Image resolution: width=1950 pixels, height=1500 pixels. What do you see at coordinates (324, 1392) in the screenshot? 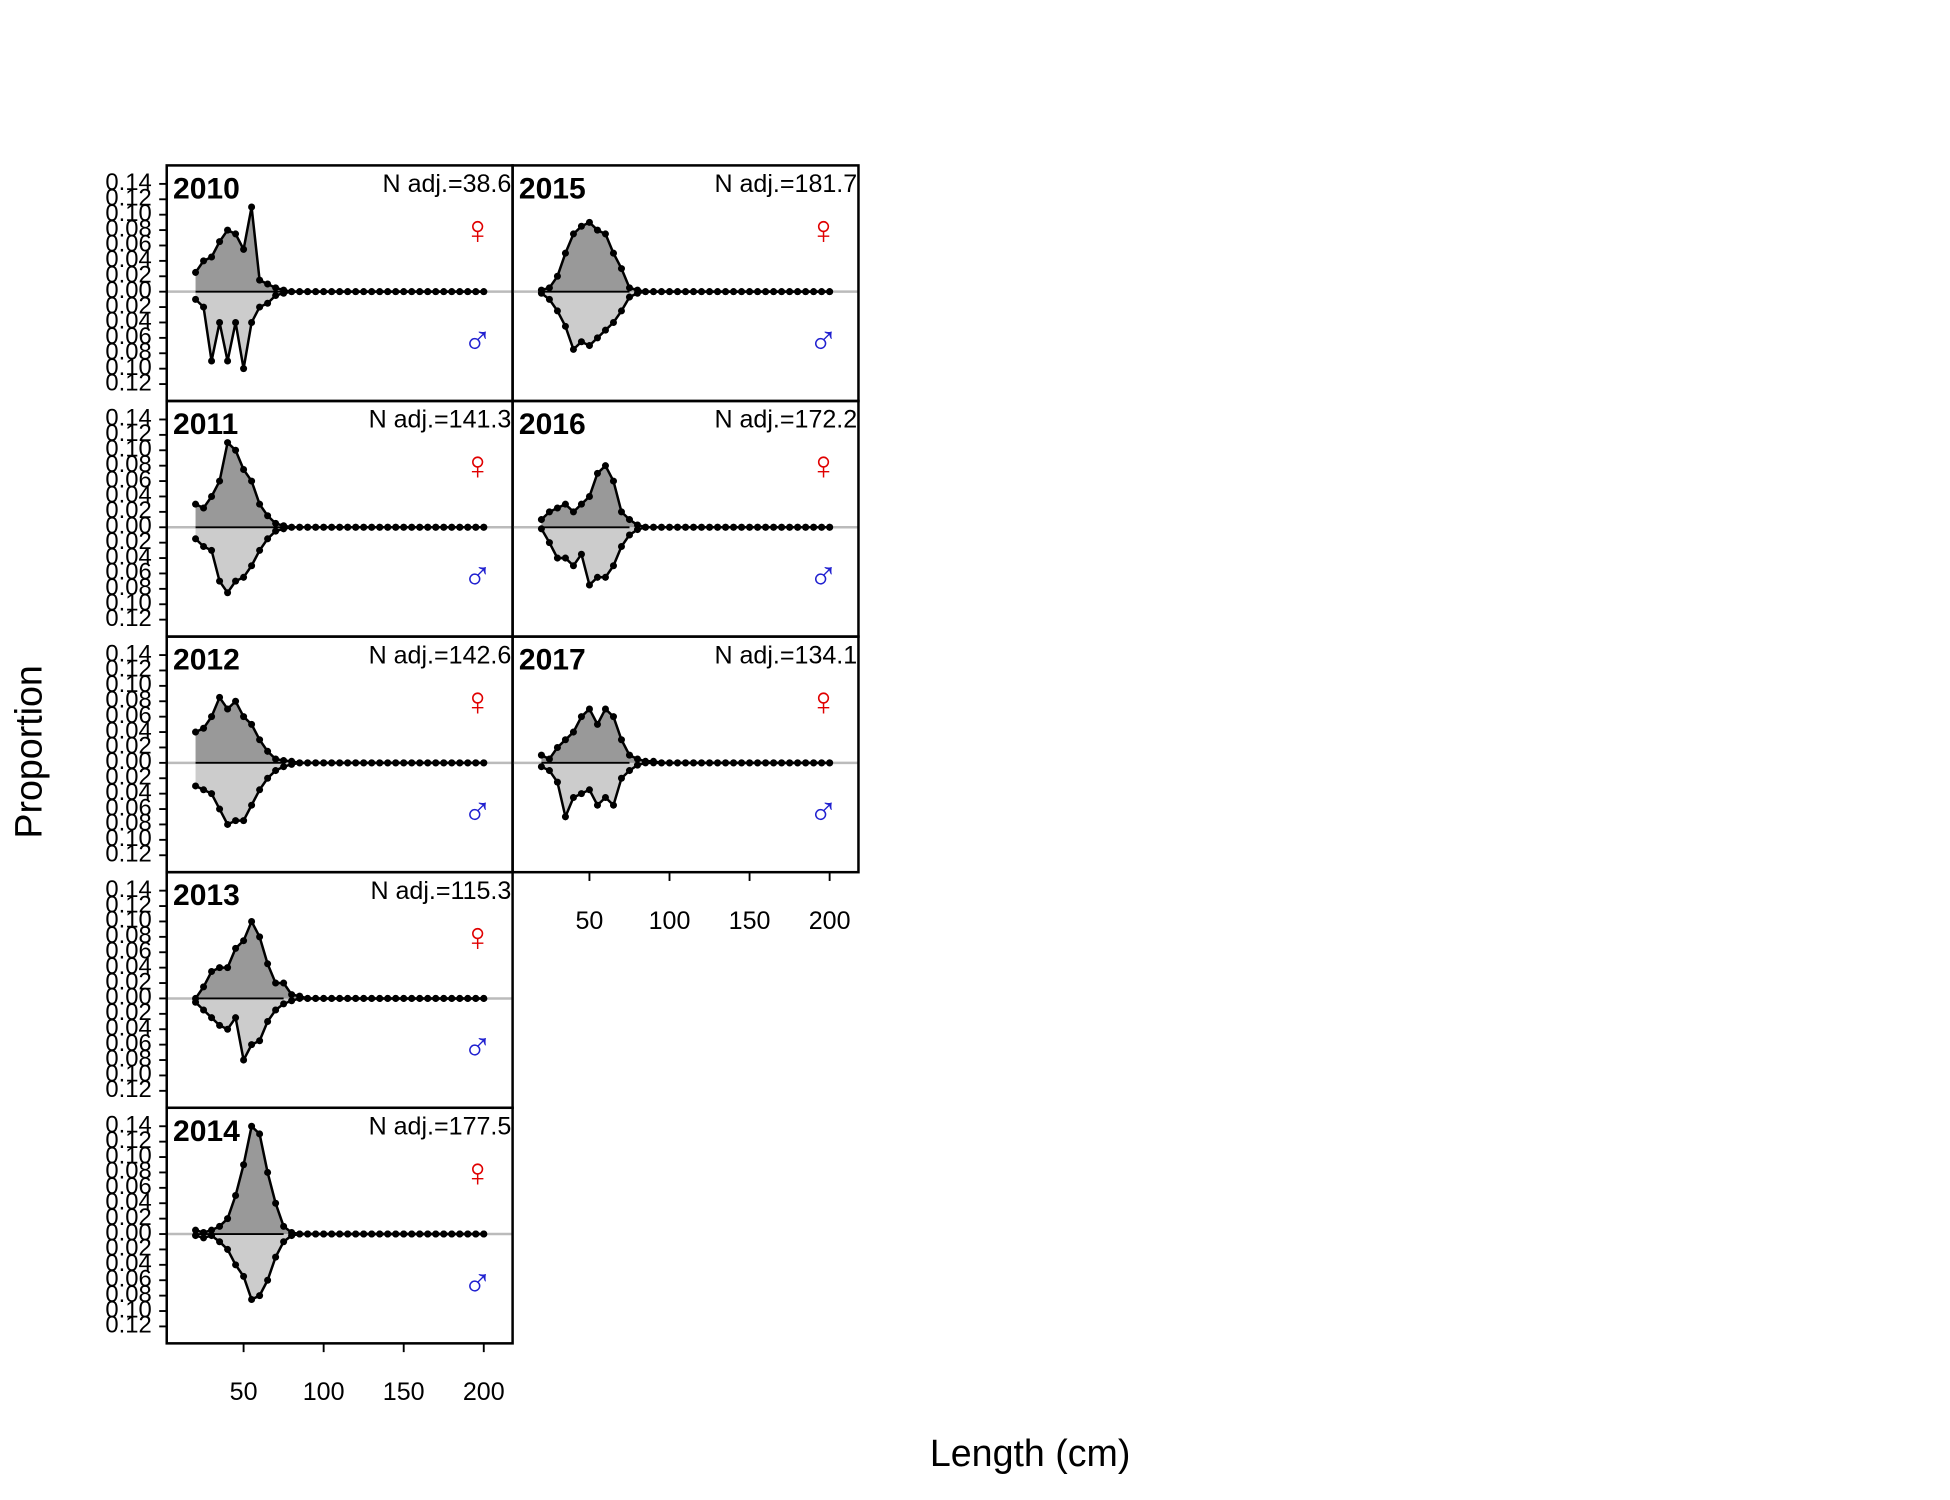
I see `x-tick-label: 100` at bounding box center [324, 1392].